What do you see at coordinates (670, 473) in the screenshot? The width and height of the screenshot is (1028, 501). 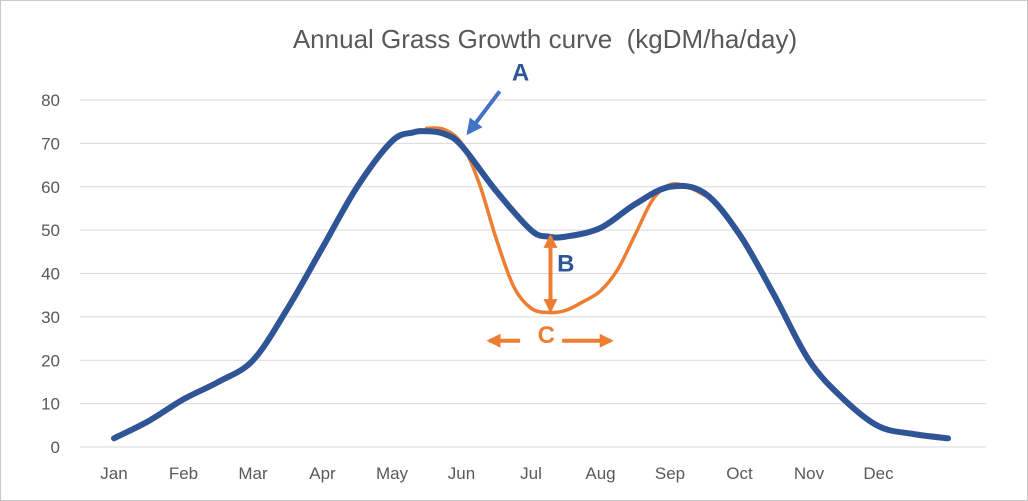 I see `x-tick-label: Sep` at bounding box center [670, 473].